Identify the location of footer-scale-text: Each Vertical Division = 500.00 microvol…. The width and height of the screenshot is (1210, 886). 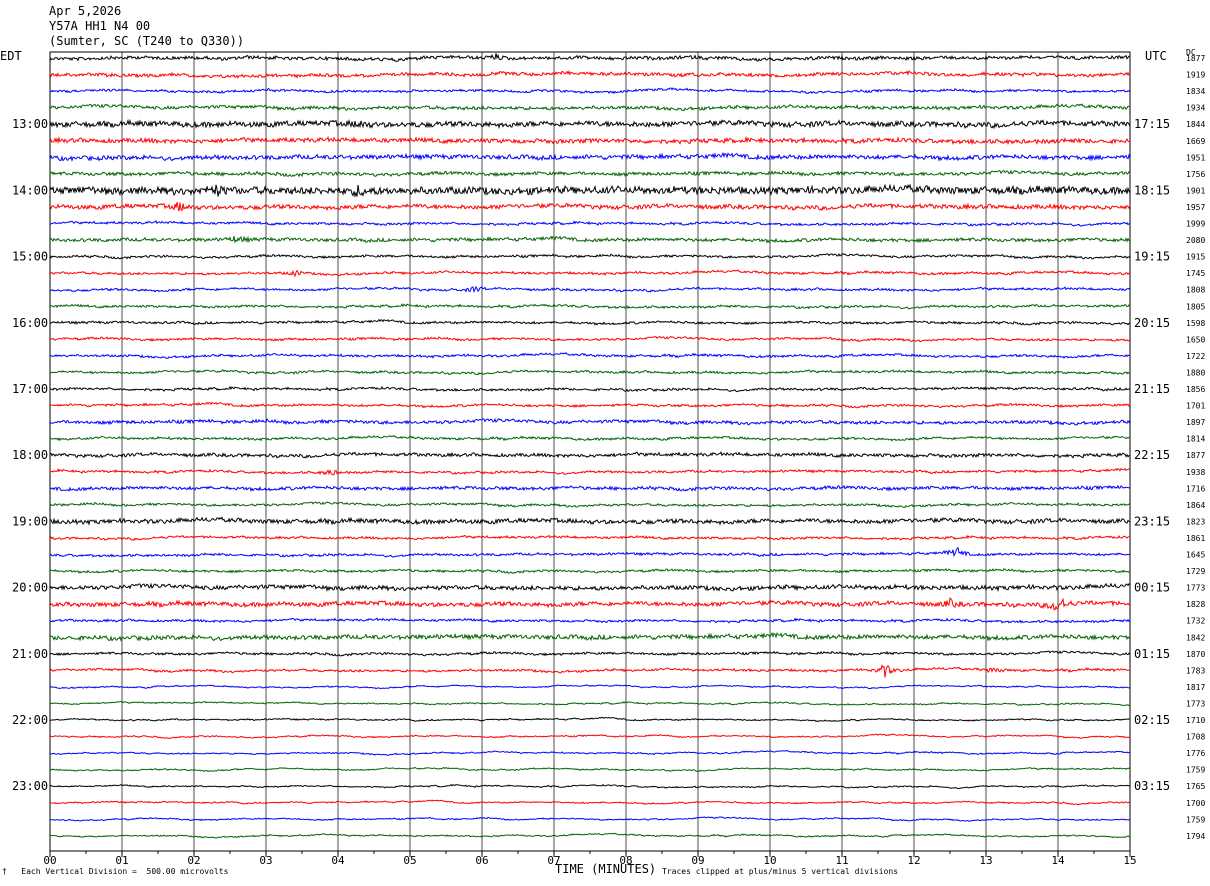
(125, 871).